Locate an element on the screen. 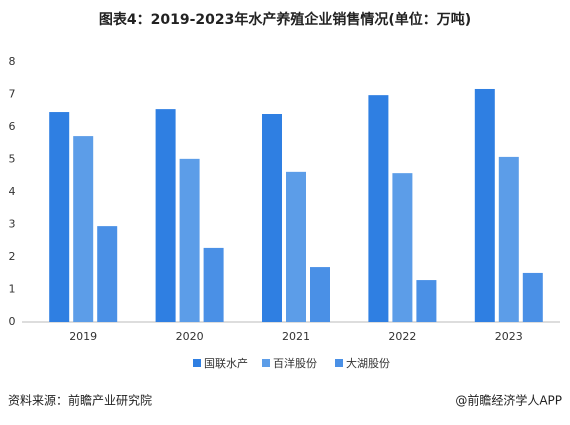 The height and width of the screenshot is (425, 570). chart-title: 图表4：2019-2023年水产养殖企业销售情况(单位：万吨) is located at coordinates (285, 19).